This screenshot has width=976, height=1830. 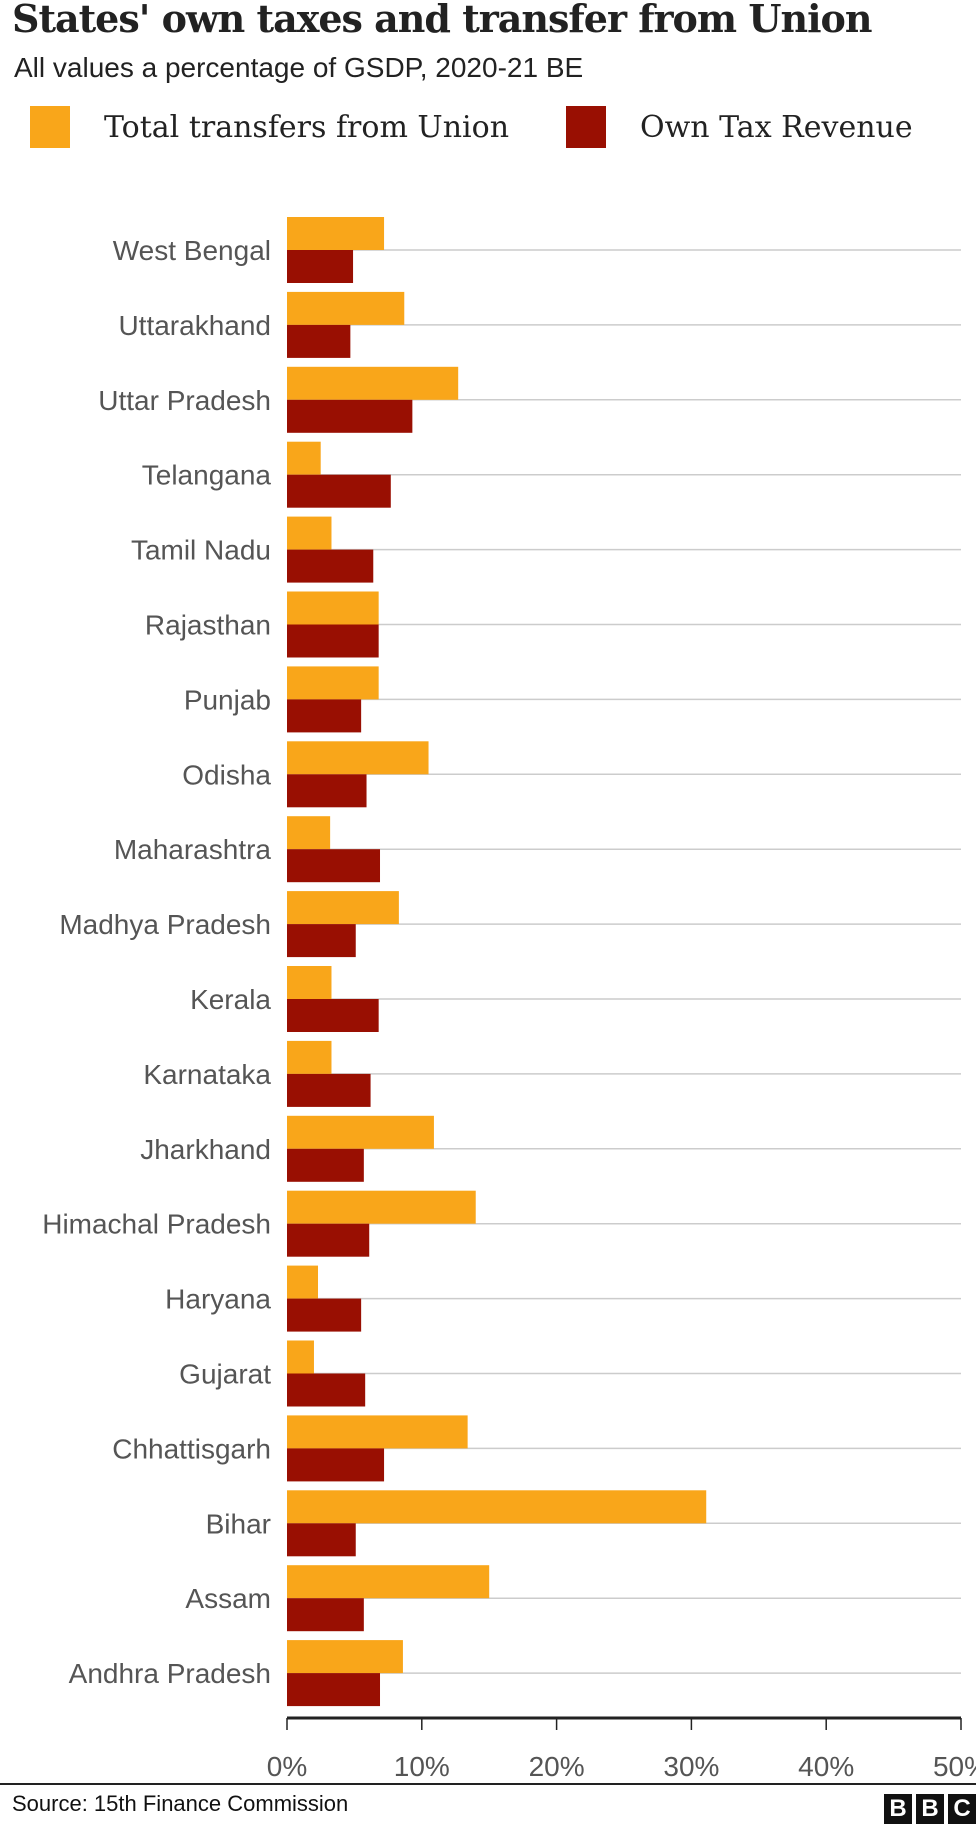 What do you see at coordinates (193, 849) in the screenshot?
I see `category-label: Maharashtra` at bounding box center [193, 849].